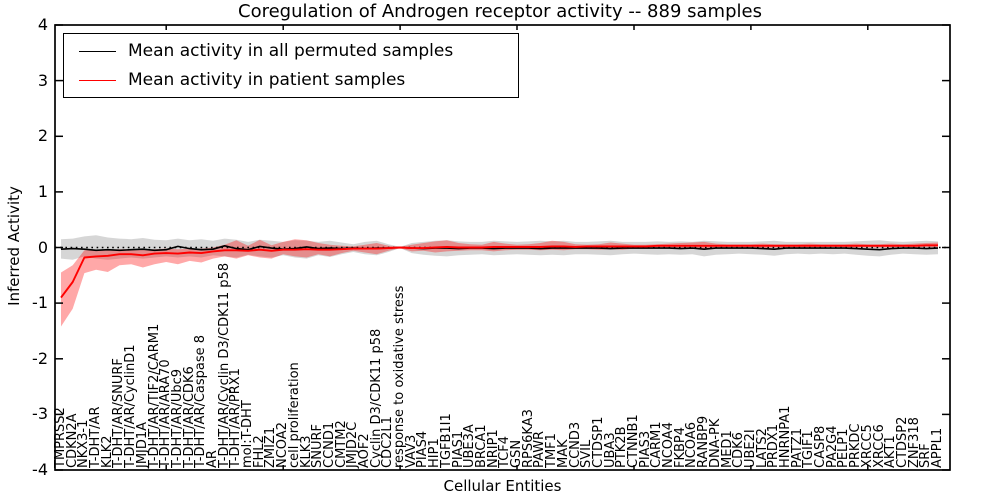 This screenshot has height=500, width=1000. Describe the element at coordinates (267, 80) in the screenshot. I see `legend-label-patient: Mean activity in patient samples` at that location.